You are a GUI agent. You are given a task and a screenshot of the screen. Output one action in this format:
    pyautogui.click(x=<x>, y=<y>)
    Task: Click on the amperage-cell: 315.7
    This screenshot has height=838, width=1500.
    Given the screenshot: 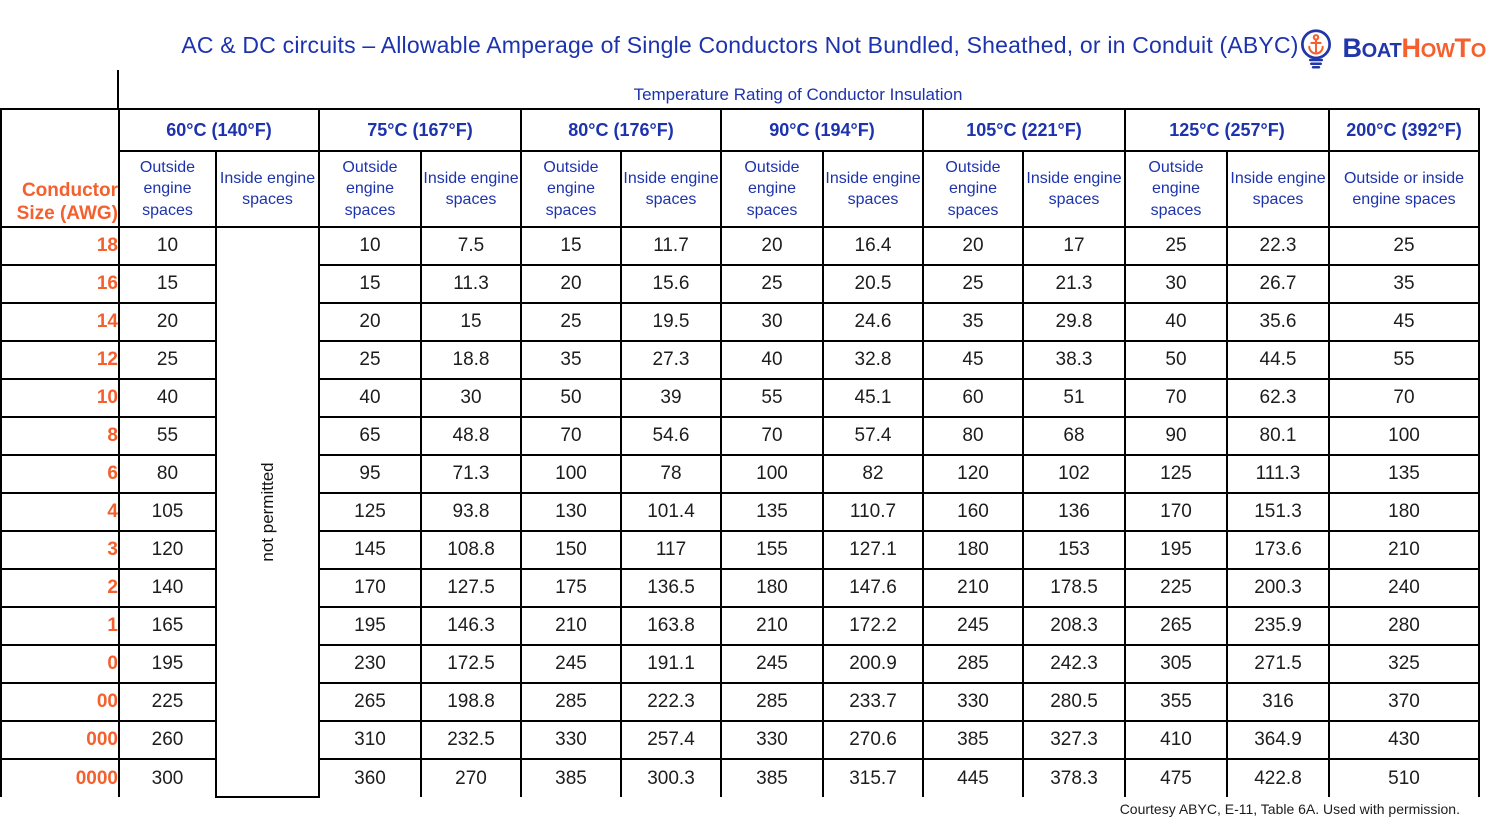 What is the action you would take?
    pyautogui.click(x=873, y=777)
    